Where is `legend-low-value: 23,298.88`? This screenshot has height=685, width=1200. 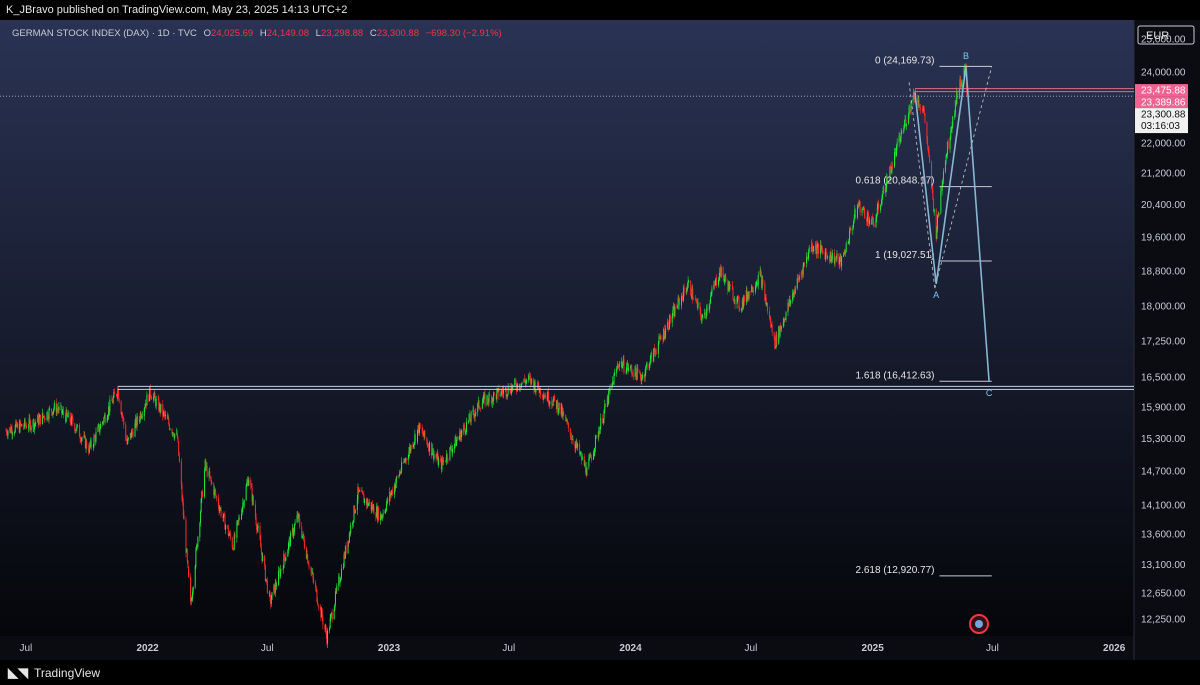 legend-low-value: 23,298.88 is located at coordinates (342, 33).